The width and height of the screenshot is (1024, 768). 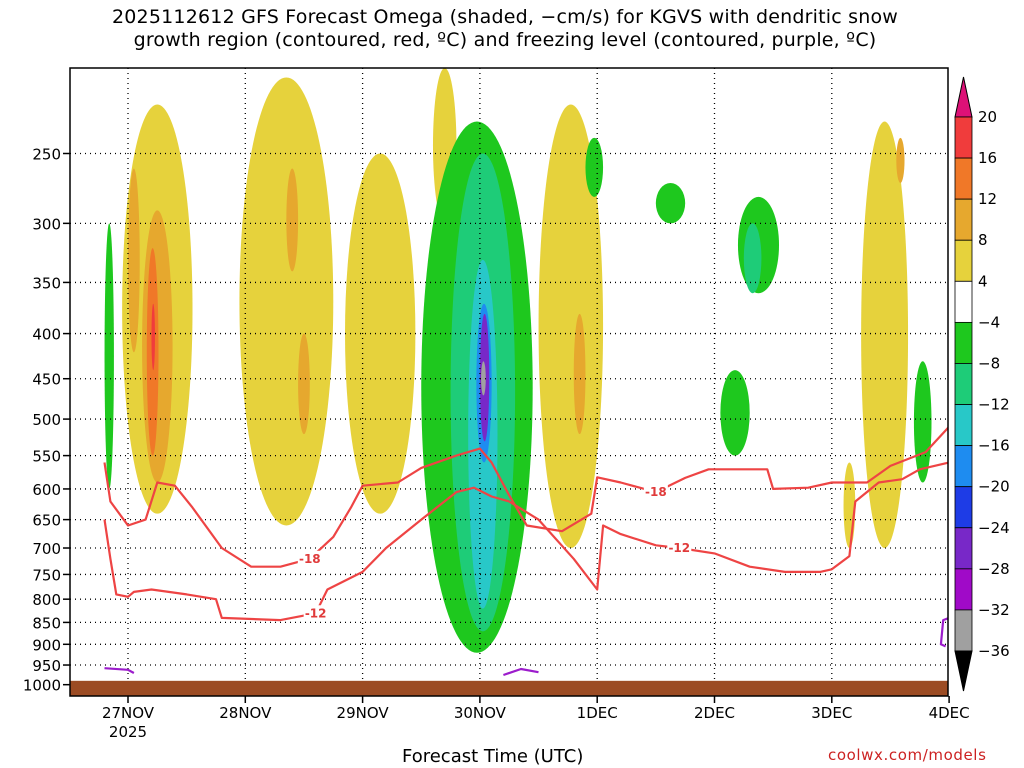 I want to click on colorbar-label-13: −36, so click(x=994, y=651).